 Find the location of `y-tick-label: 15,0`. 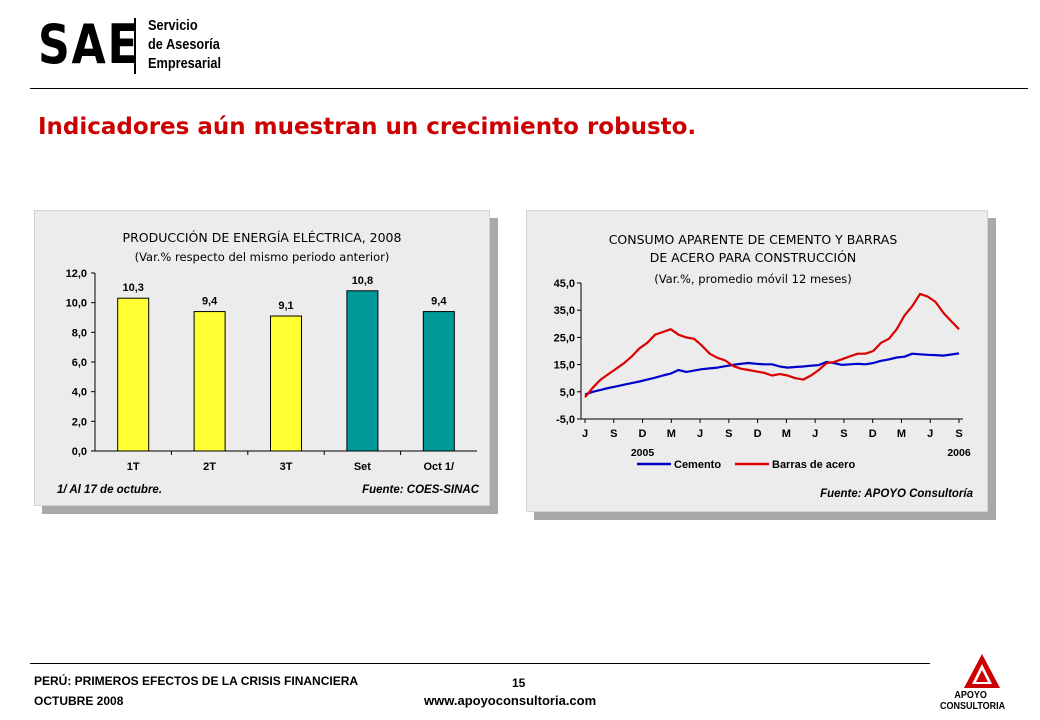

y-tick-label: 15,0 is located at coordinates (564, 366).